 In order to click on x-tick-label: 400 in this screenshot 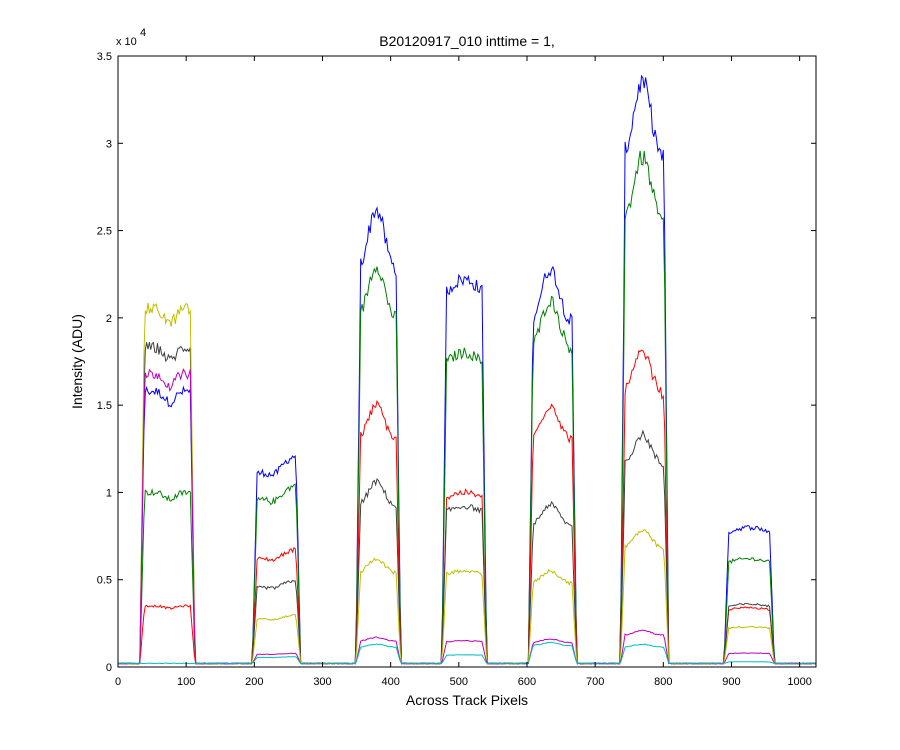, I will do `click(390, 682)`.